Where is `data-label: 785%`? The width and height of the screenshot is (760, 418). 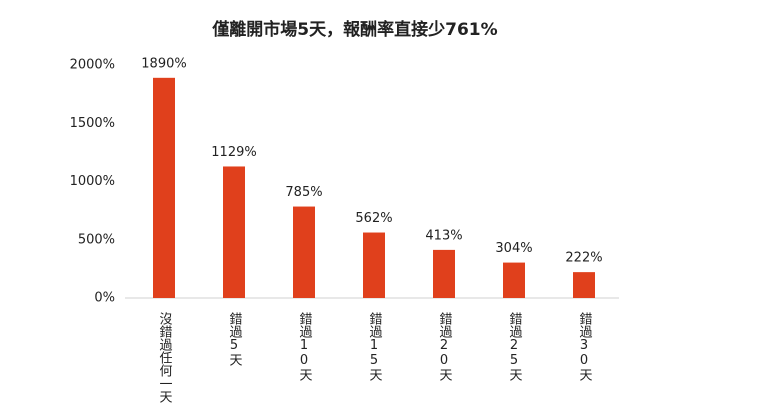 data-label: 785% is located at coordinates (303, 192).